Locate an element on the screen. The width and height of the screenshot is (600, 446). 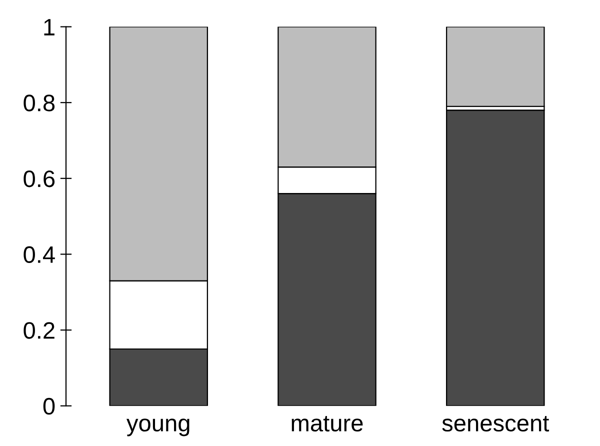
y-tick-label: 0.6 is located at coordinates (39, 179).